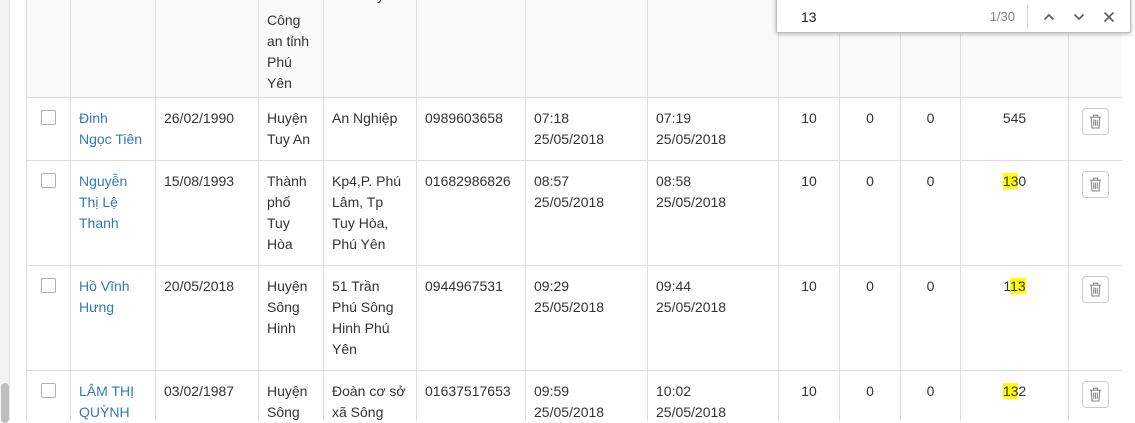 This screenshot has height=423, width=1135. What do you see at coordinates (713, 395) in the screenshot?
I see `cell-time-out: 10:02 25/05/2018` at bounding box center [713, 395].